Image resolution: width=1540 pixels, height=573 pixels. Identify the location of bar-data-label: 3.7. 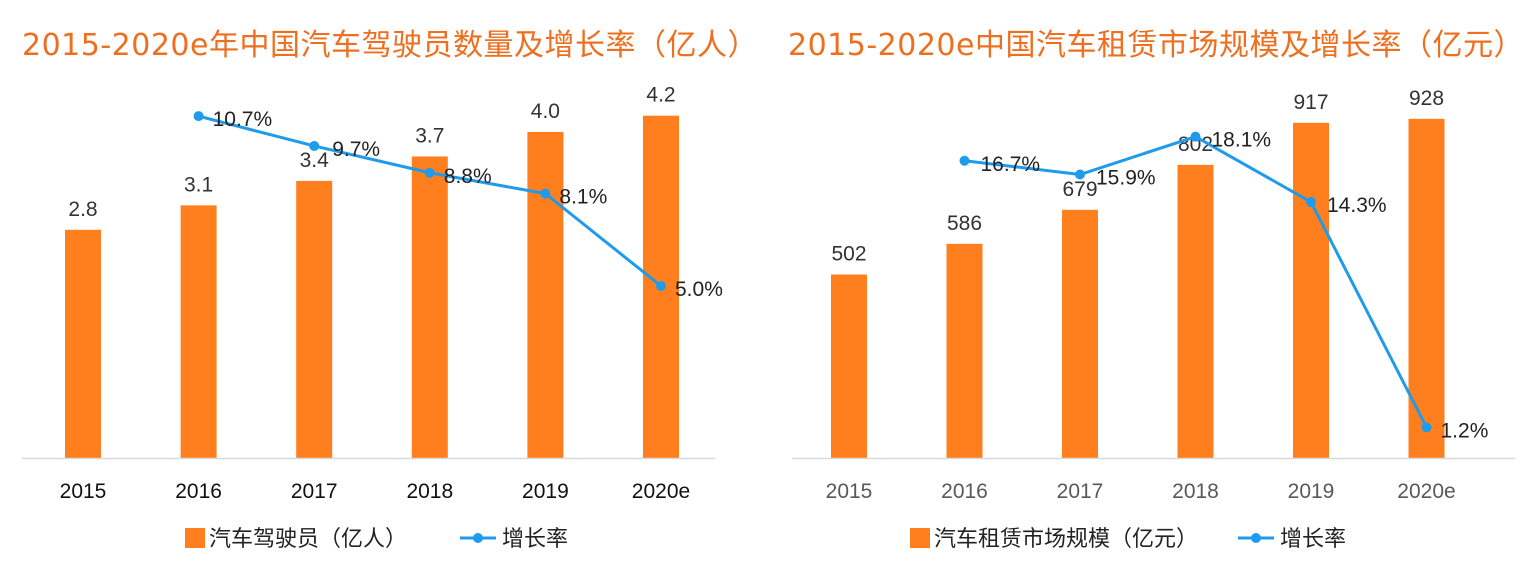
(429, 135).